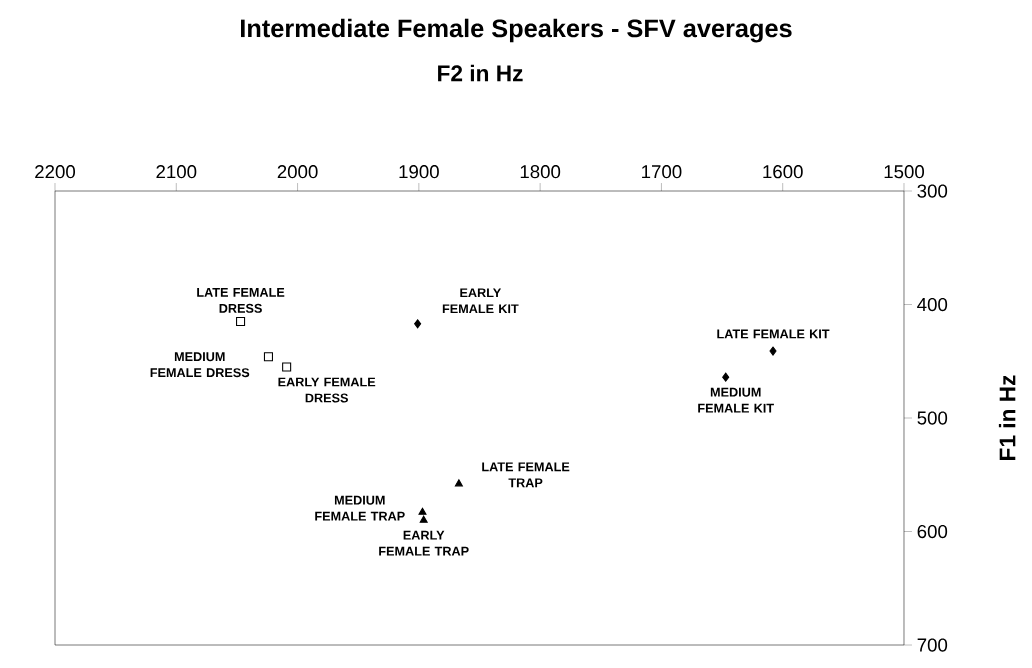 This screenshot has height=668, width=1032. What do you see at coordinates (662, 172) in the screenshot?
I see `x-tick-label: 1700` at bounding box center [662, 172].